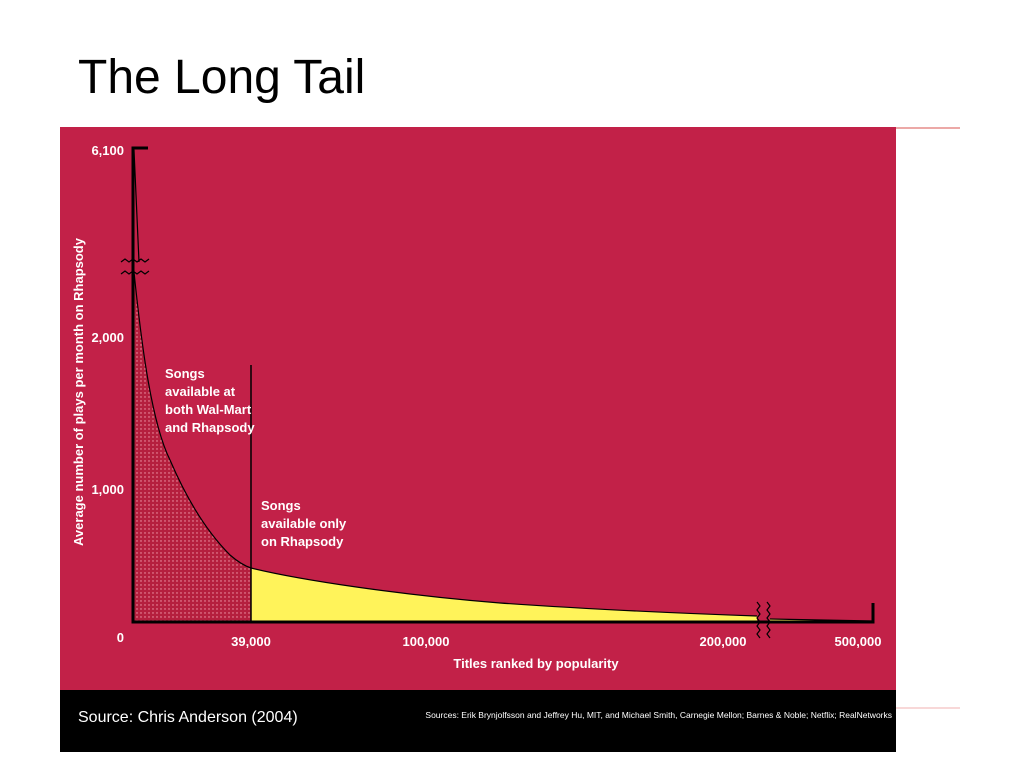 Image resolution: width=1024 pixels, height=768 pixels. I want to click on source: Source: Chris Anderson (2004), so click(188, 717).